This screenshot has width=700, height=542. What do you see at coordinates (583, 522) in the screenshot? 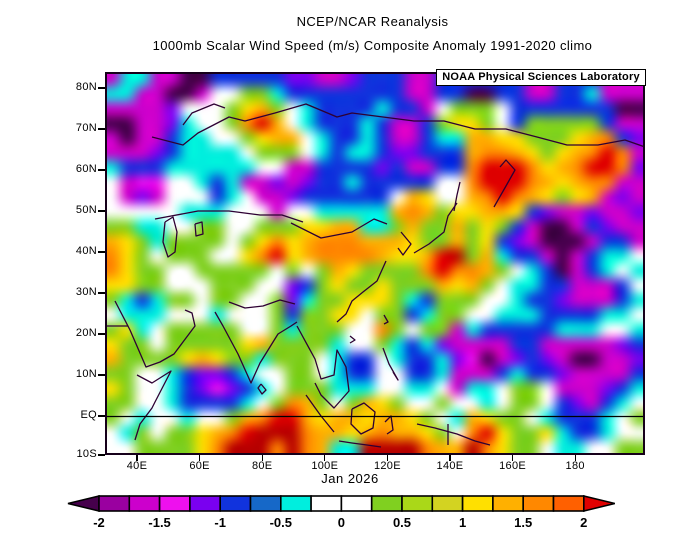
I see `colorbar-tick-label: 2` at bounding box center [583, 522].